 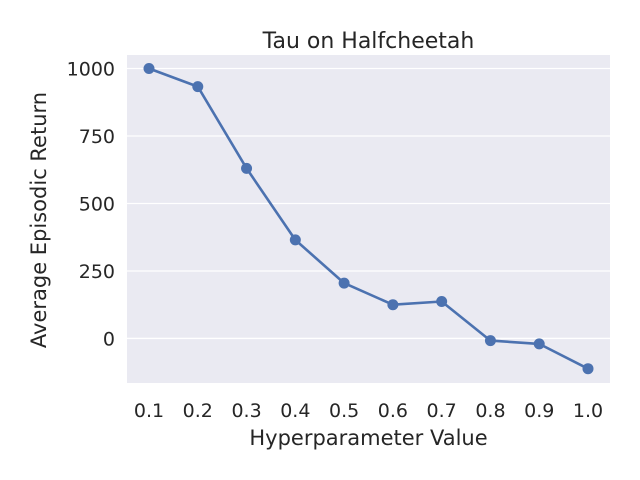 I want to click on y-tick-label: 250, so click(x=97, y=272).